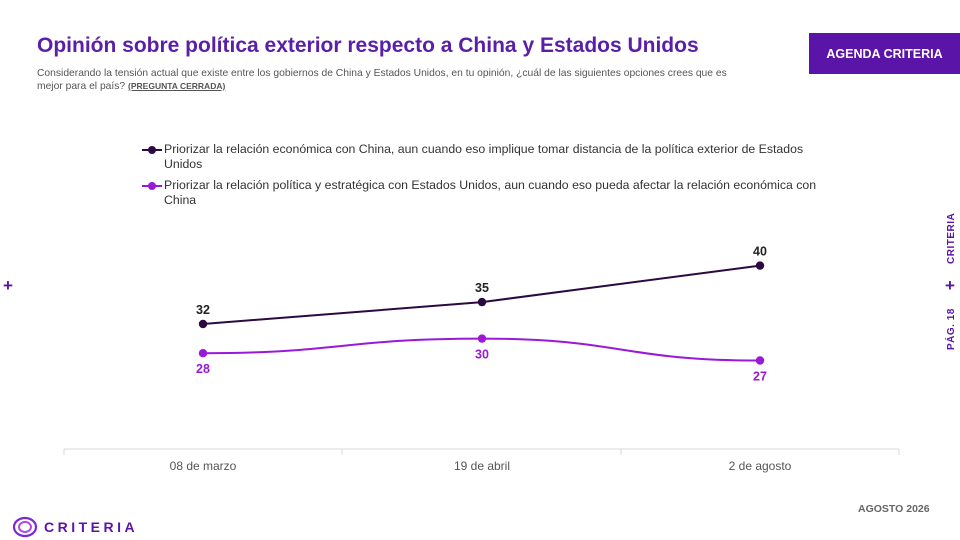  Describe the element at coordinates (884, 53) in the screenshot. I see `agenda-badge: AGENDA CRITERIA` at that location.